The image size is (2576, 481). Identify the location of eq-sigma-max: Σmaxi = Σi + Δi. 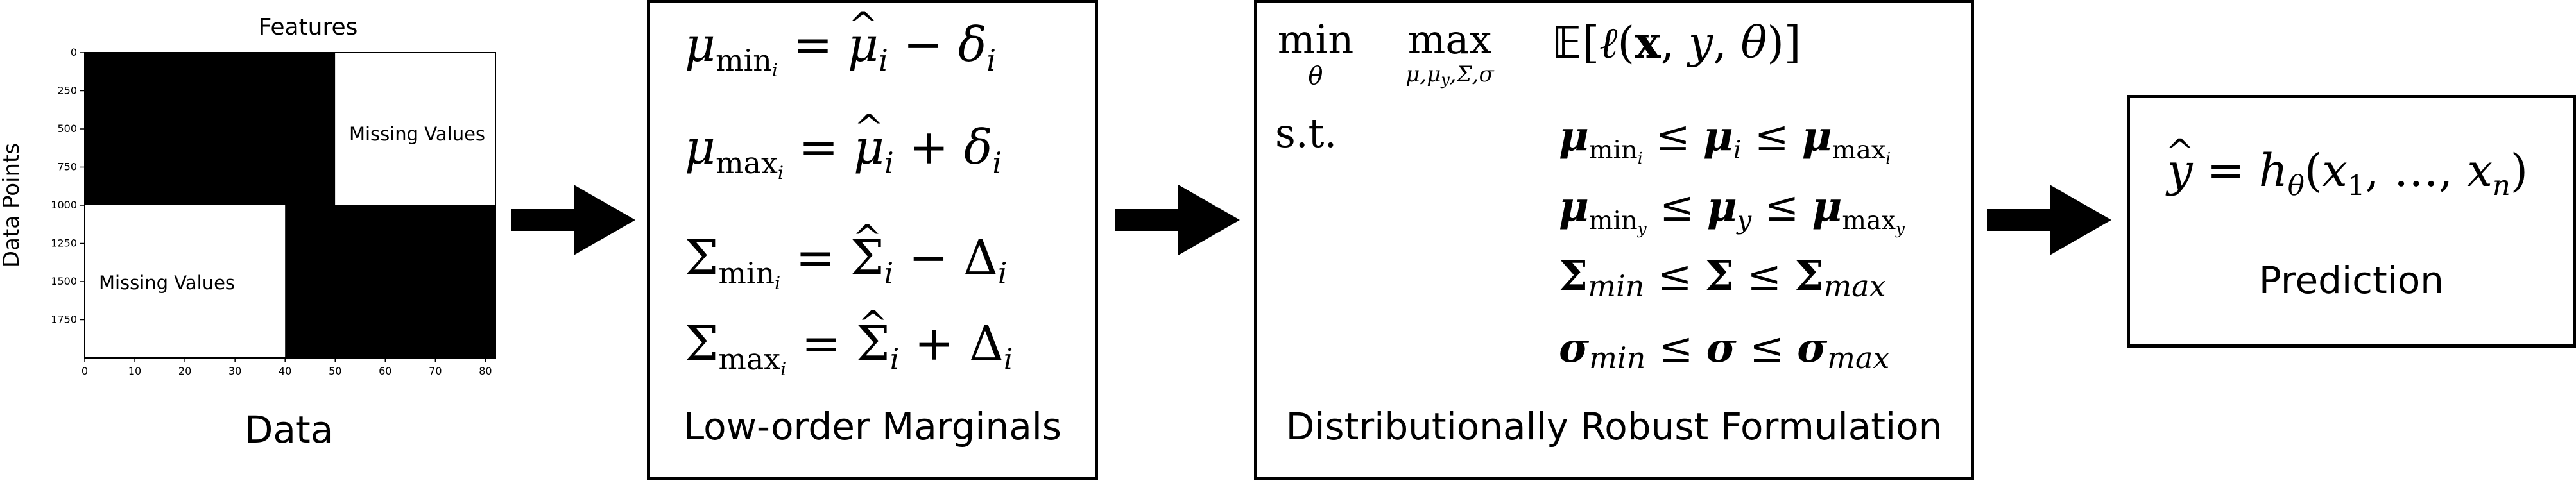
(849, 349).